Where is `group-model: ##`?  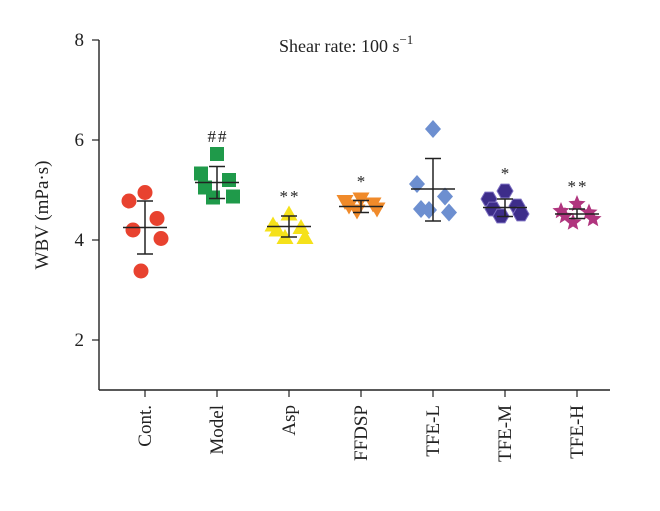
group-model: ## is located at coordinates (217, 166).